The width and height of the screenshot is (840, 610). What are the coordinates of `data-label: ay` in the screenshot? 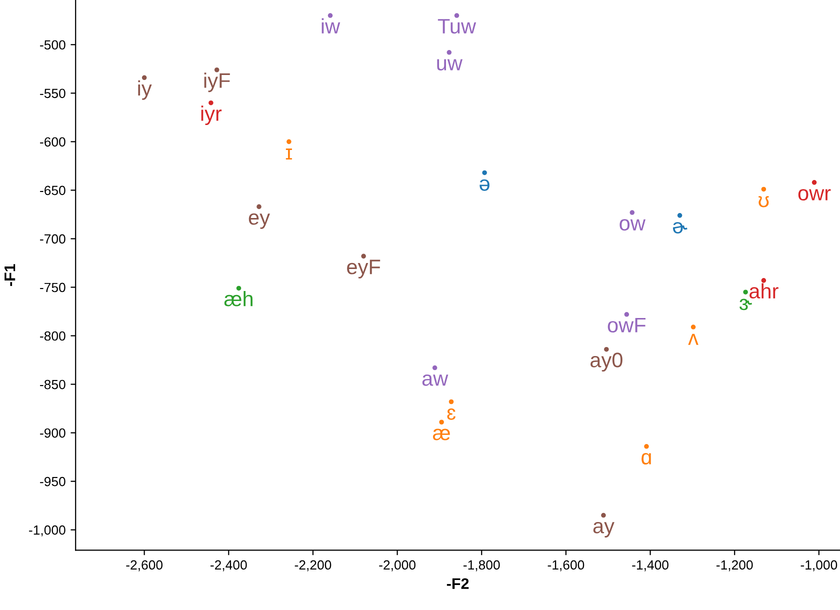 It's located at (603, 530).